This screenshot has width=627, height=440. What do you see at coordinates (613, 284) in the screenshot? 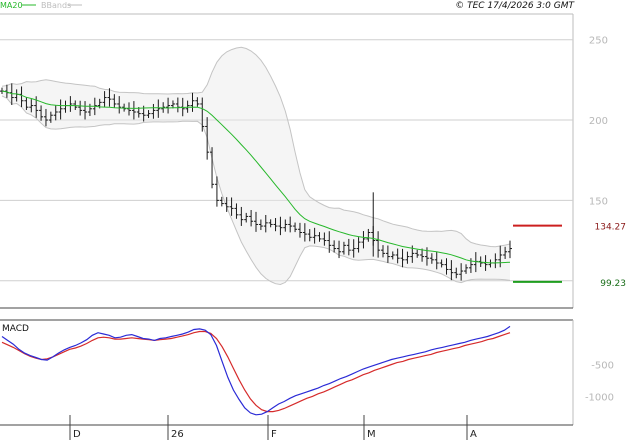
I see `support-label: 99.23` at bounding box center [613, 284].